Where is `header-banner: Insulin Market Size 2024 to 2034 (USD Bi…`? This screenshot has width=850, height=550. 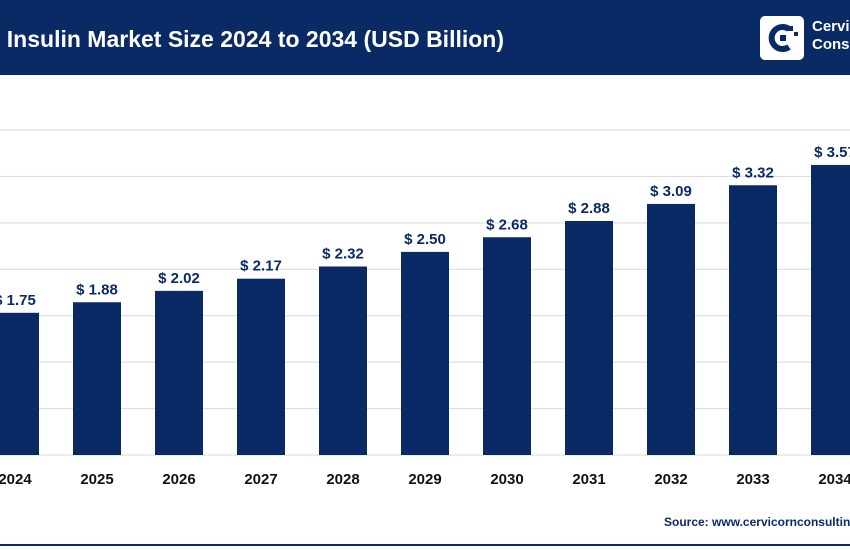
header-banner: Insulin Market Size 2024 to 2034 (USD Bi… is located at coordinates (425, 37).